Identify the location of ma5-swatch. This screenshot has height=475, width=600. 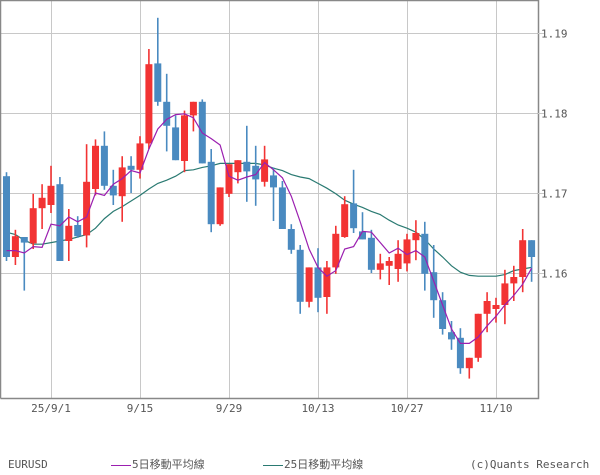
(121, 465).